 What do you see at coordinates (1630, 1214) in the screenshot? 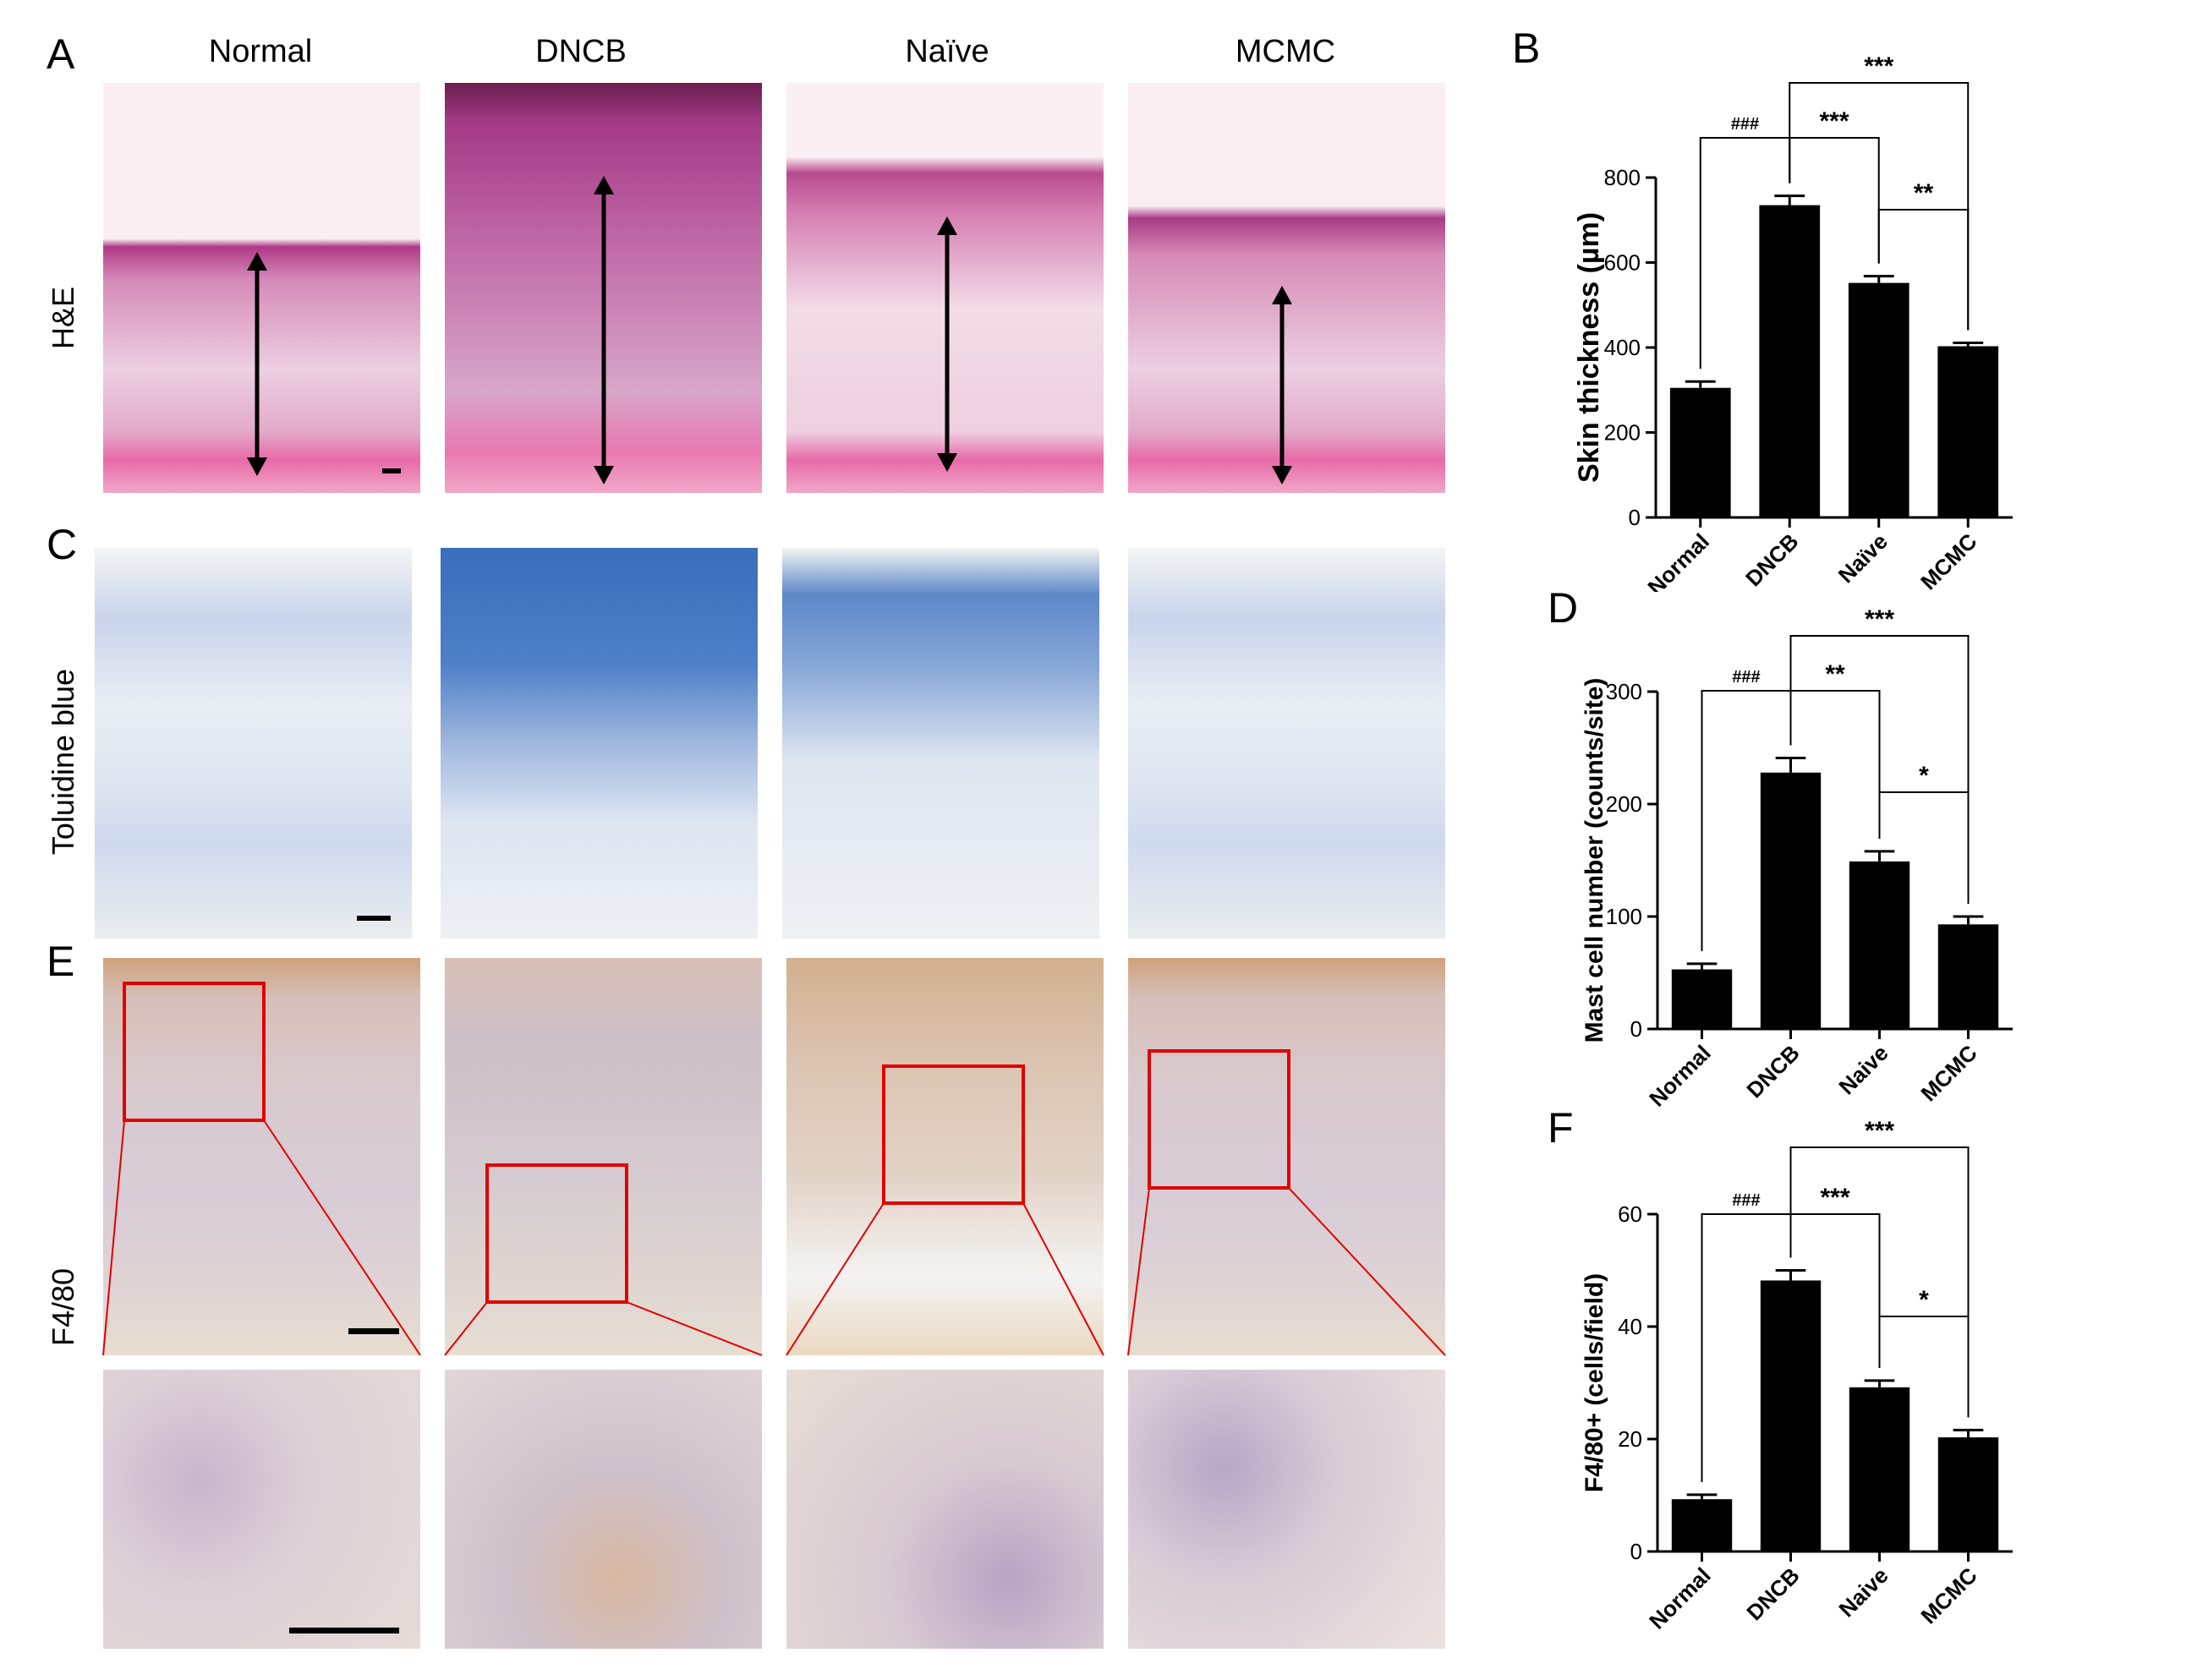
I see `y-tick-label: 60` at bounding box center [1630, 1214].